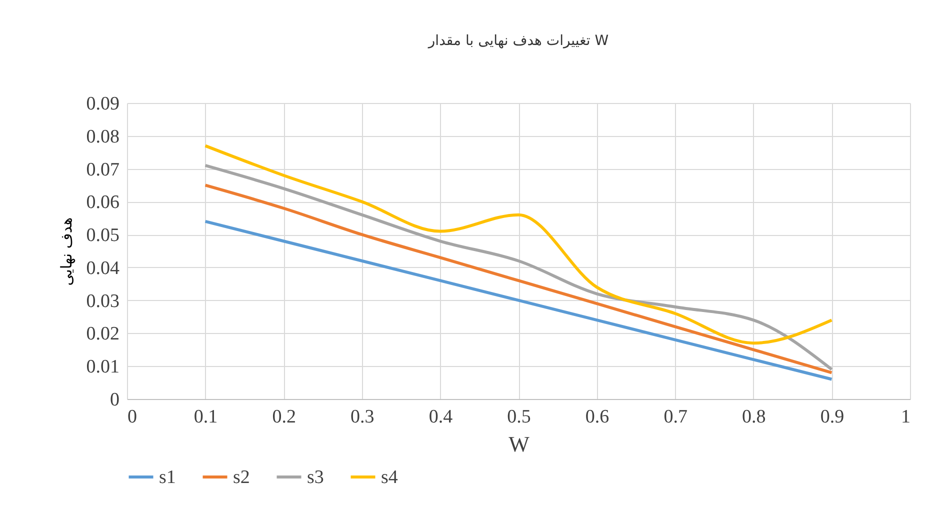 Image resolution: width=936 pixels, height=528 pixels. Describe the element at coordinates (389, 477) in the screenshot. I see `legend-label: s4` at that location.